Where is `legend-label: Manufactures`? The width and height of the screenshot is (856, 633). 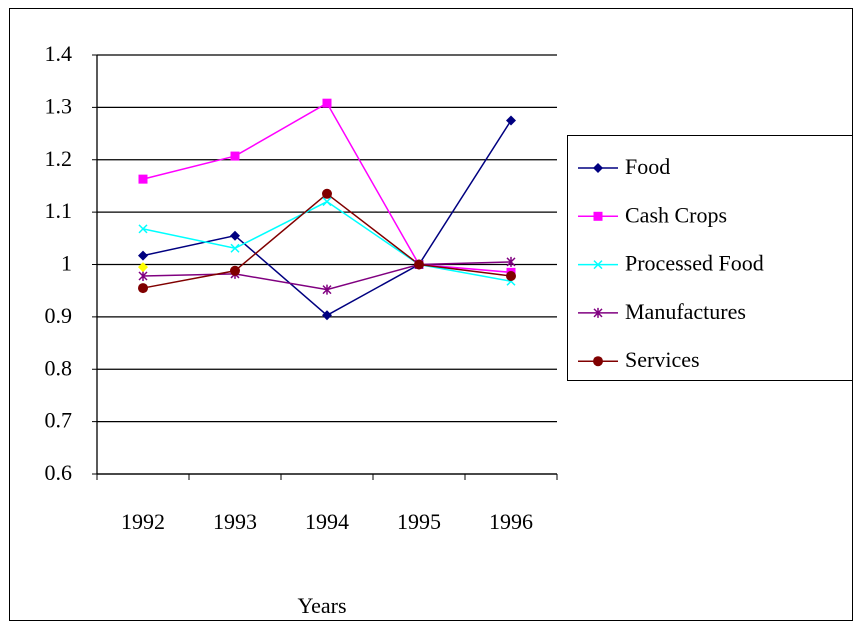
legend-label: Manufactures is located at coordinates (685, 311).